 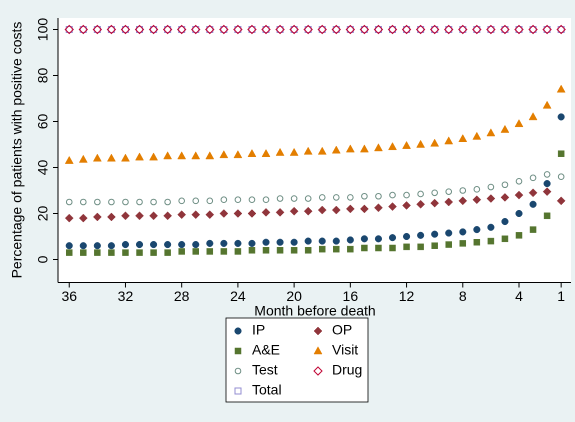 I want to click on legend-label: Drug, so click(x=347, y=370).